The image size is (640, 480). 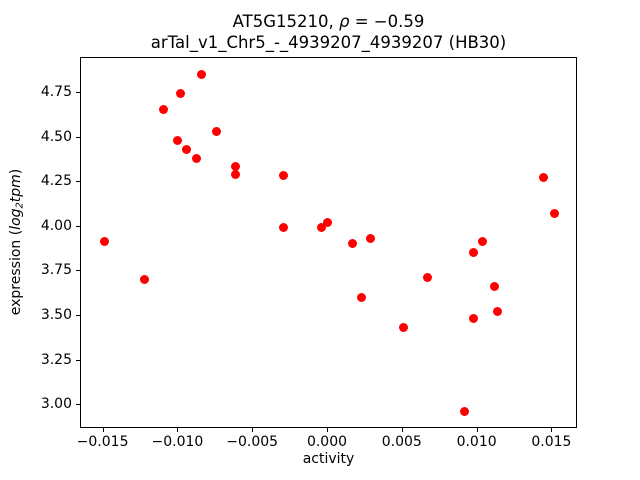 What do you see at coordinates (401, 442) in the screenshot?
I see `x-tick-label: 0.005` at bounding box center [401, 442].